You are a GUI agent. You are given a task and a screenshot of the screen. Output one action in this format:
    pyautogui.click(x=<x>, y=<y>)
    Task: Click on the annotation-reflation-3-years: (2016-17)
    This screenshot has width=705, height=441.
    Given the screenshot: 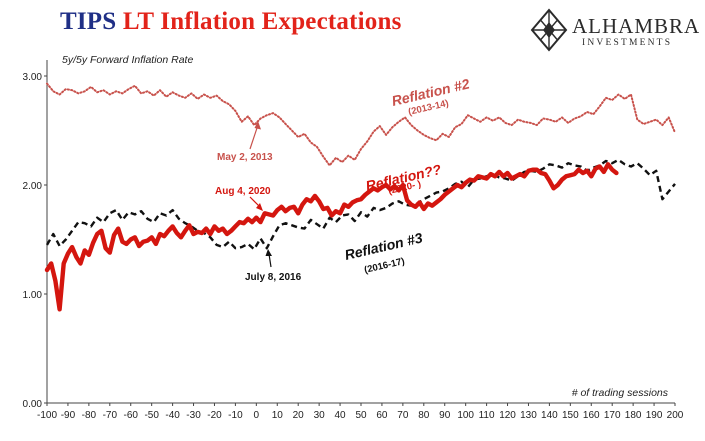 What is the action you would take?
    pyautogui.click(x=384, y=266)
    